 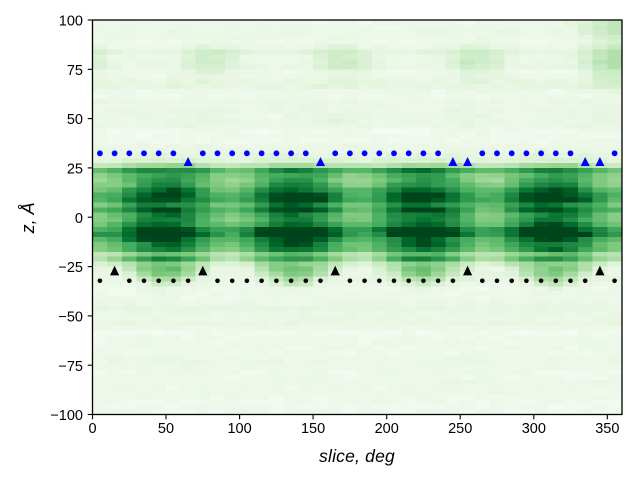 I want to click on svg-text: −25, so click(x=70, y=268).